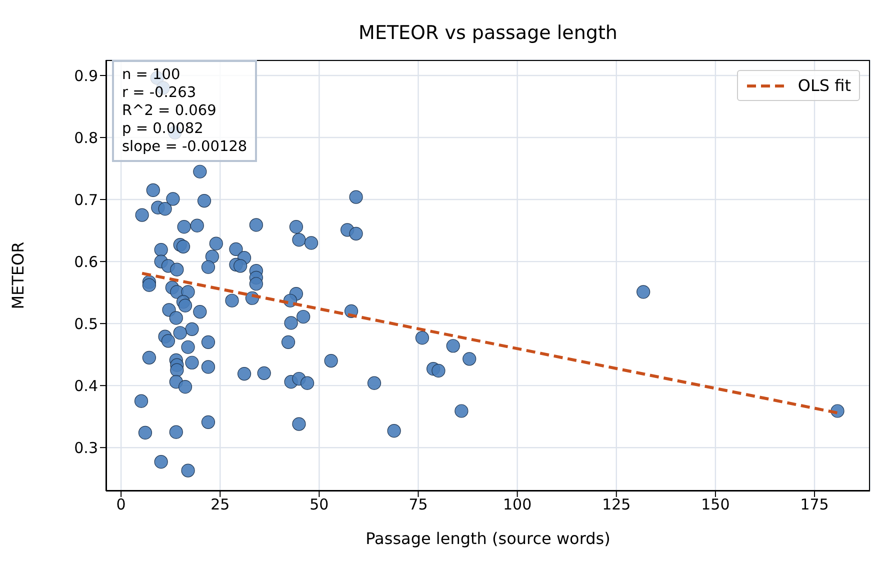 The width and height of the screenshot is (896, 584). I want to click on annotation: n = 100, so click(152, 75).